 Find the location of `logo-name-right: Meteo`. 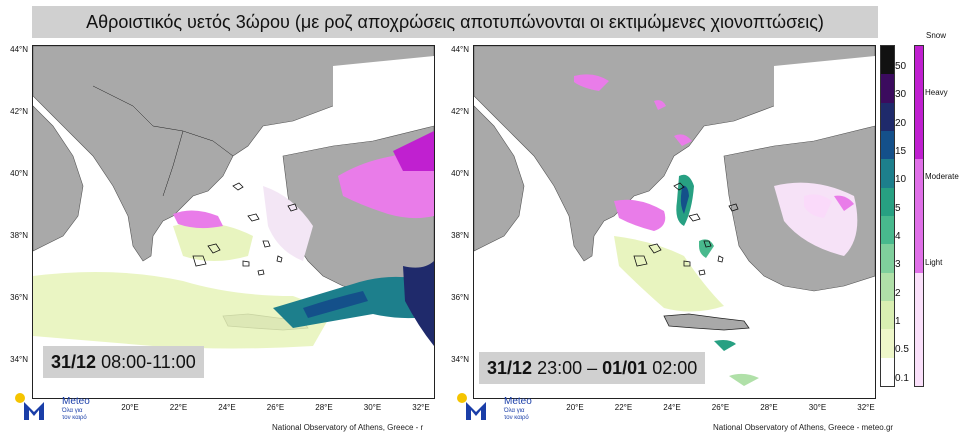

logo-name-right: Meteo is located at coordinates (518, 401).